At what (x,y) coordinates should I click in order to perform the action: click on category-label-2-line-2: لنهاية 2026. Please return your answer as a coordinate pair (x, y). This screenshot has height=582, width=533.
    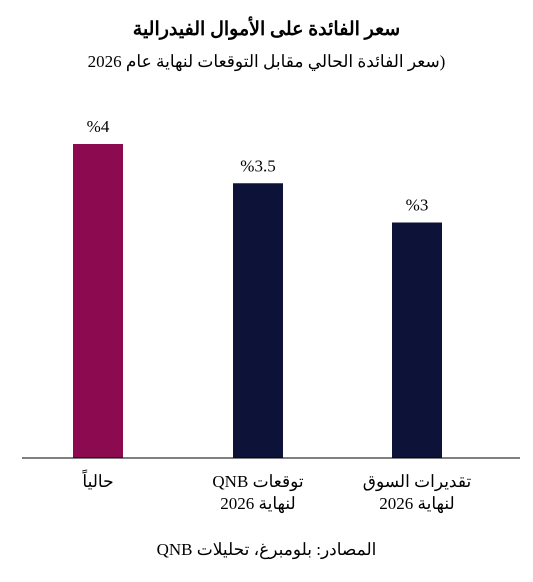
    Looking at the image, I should click on (257, 504).